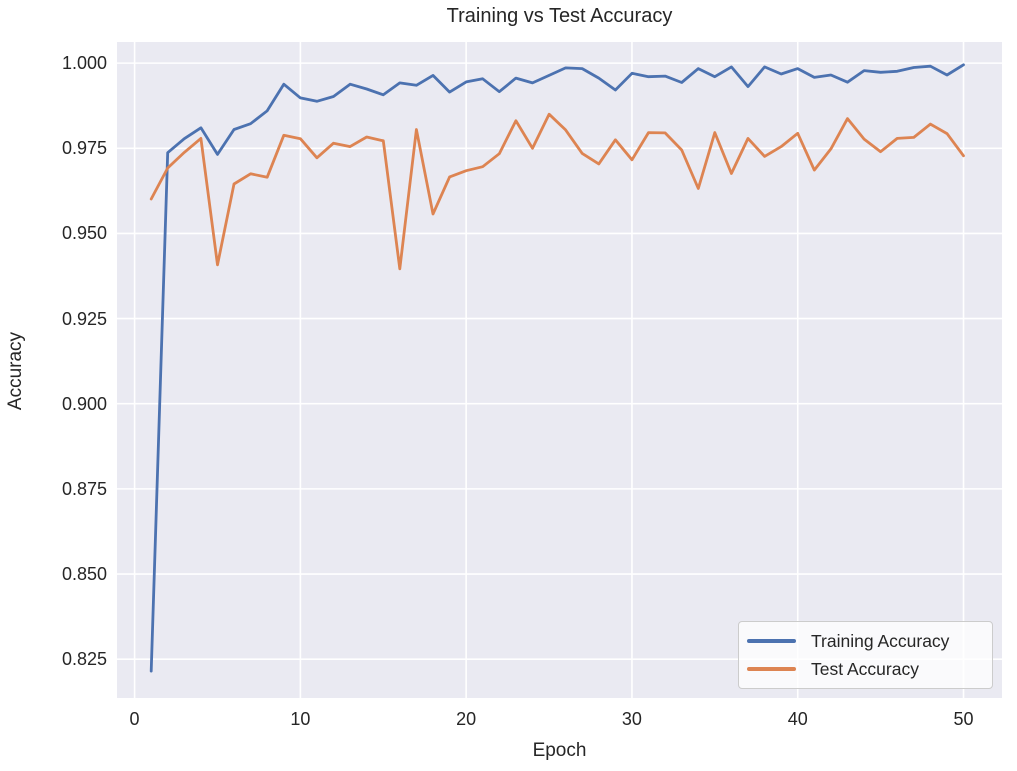  I want to click on x-tick-label: 30, so click(631, 719).